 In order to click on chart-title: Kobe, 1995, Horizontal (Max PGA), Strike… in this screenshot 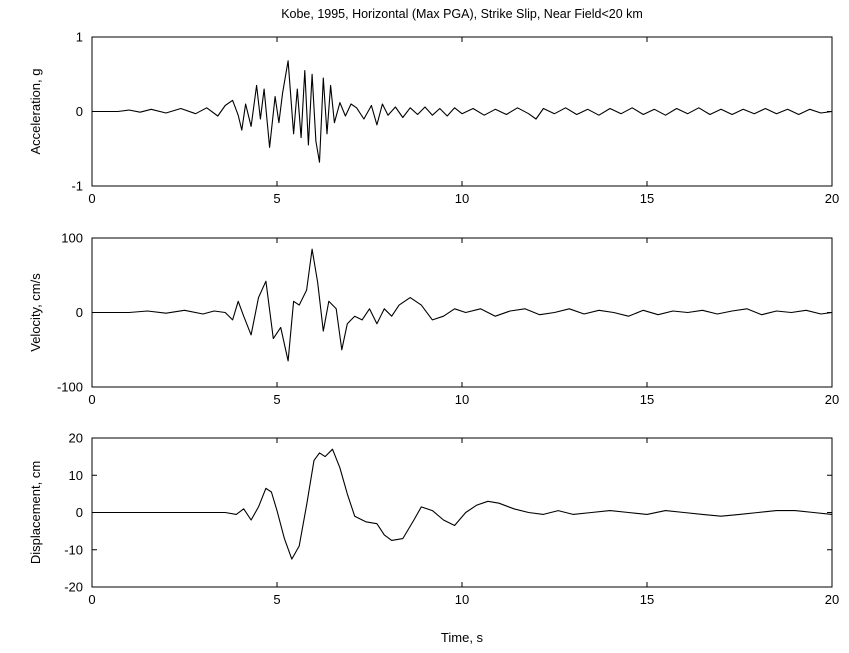, I will do `click(462, 14)`.